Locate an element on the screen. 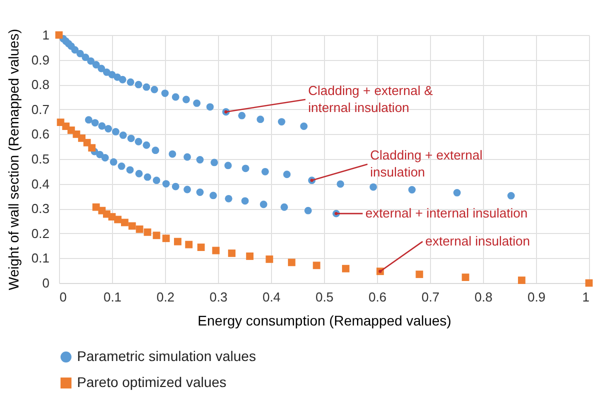 The height and width of the screenshot is (401, 608). annotation: Cladding + external insulation is located at coordinates (426, 164).